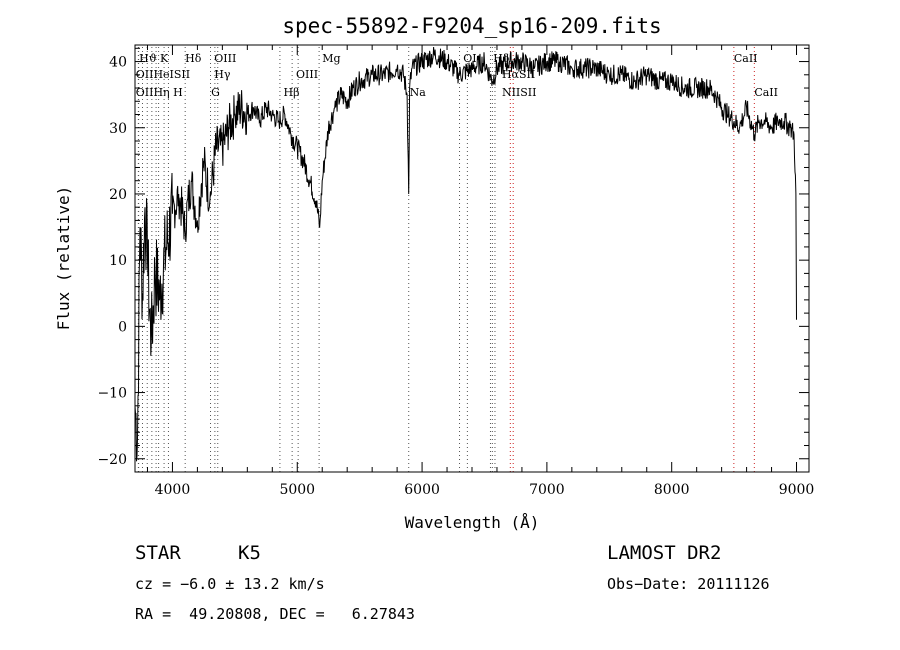 This screenshot has width=900, height=650. I want to click on object-subclass: K5, so click(249, 553).